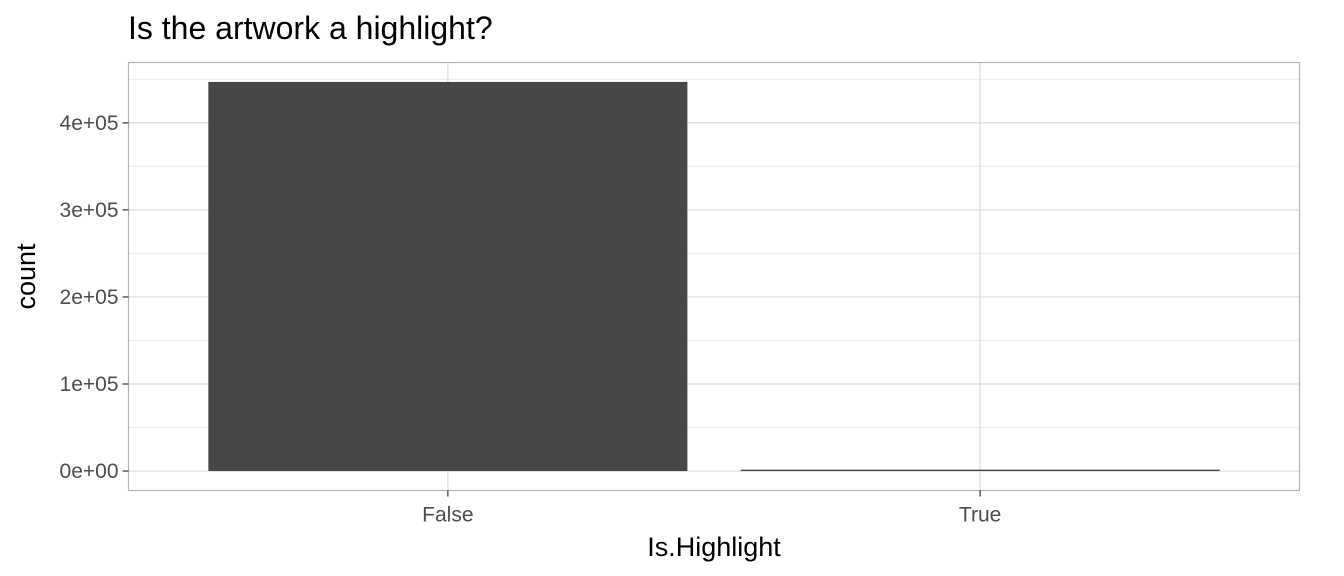 This screenshot has width=1344, height=576. What do you see at coordinates (89, 297) in the screenshot?
I see `y-tick-label: 2e+05` at bounding box center [89, 297].